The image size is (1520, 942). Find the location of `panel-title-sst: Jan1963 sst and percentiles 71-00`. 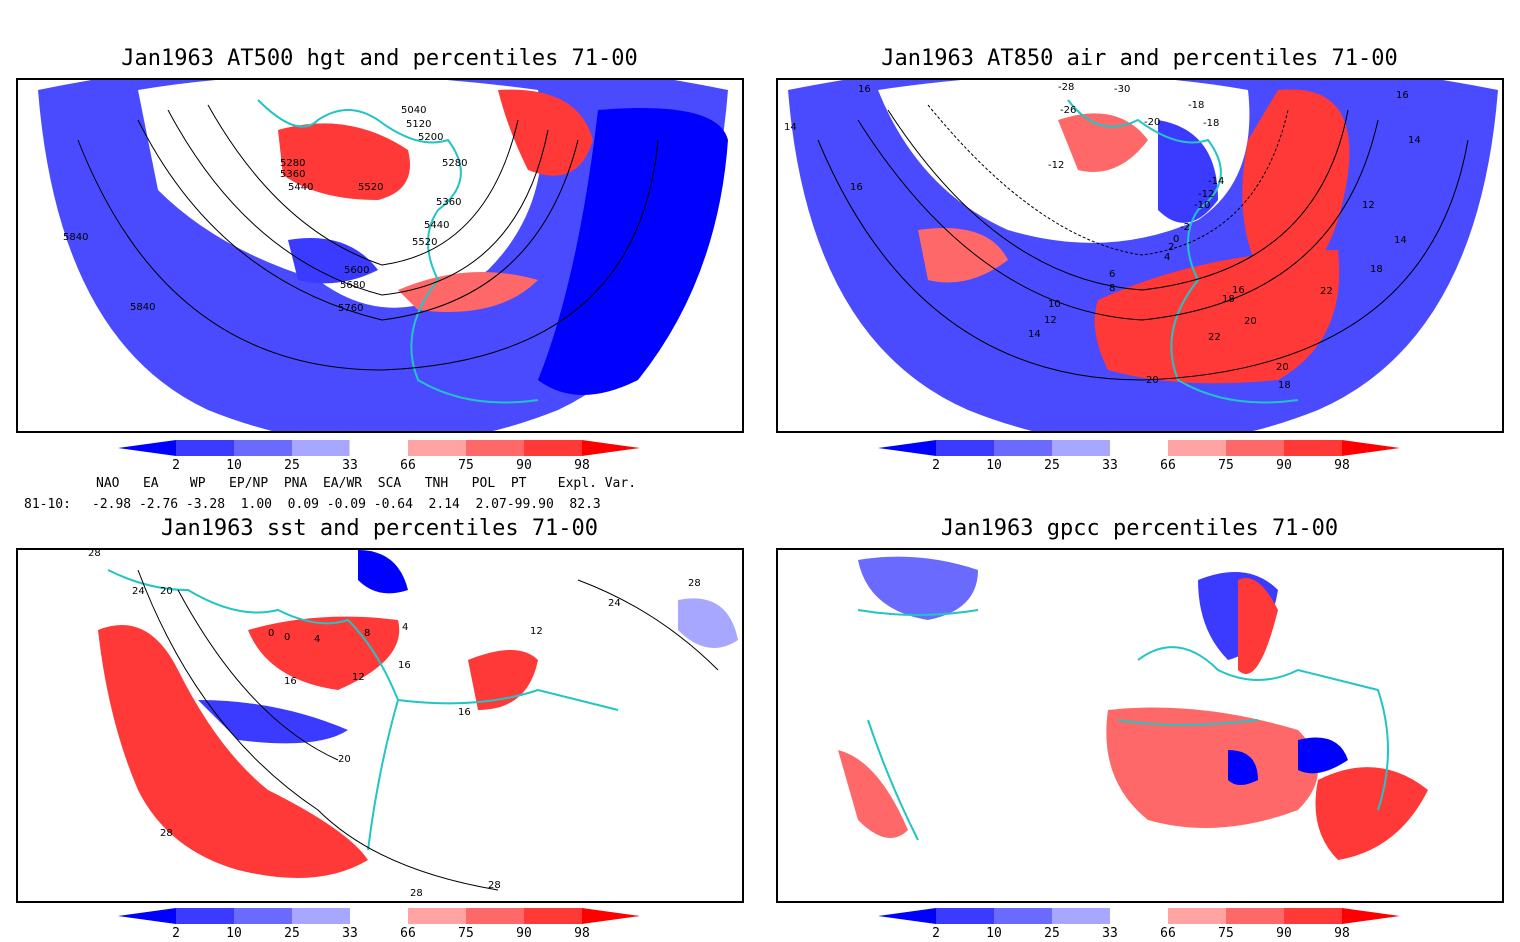

panel-title-sst: Jan1963 sst and percentiles 71-00 is located at coordinates (379, 528).